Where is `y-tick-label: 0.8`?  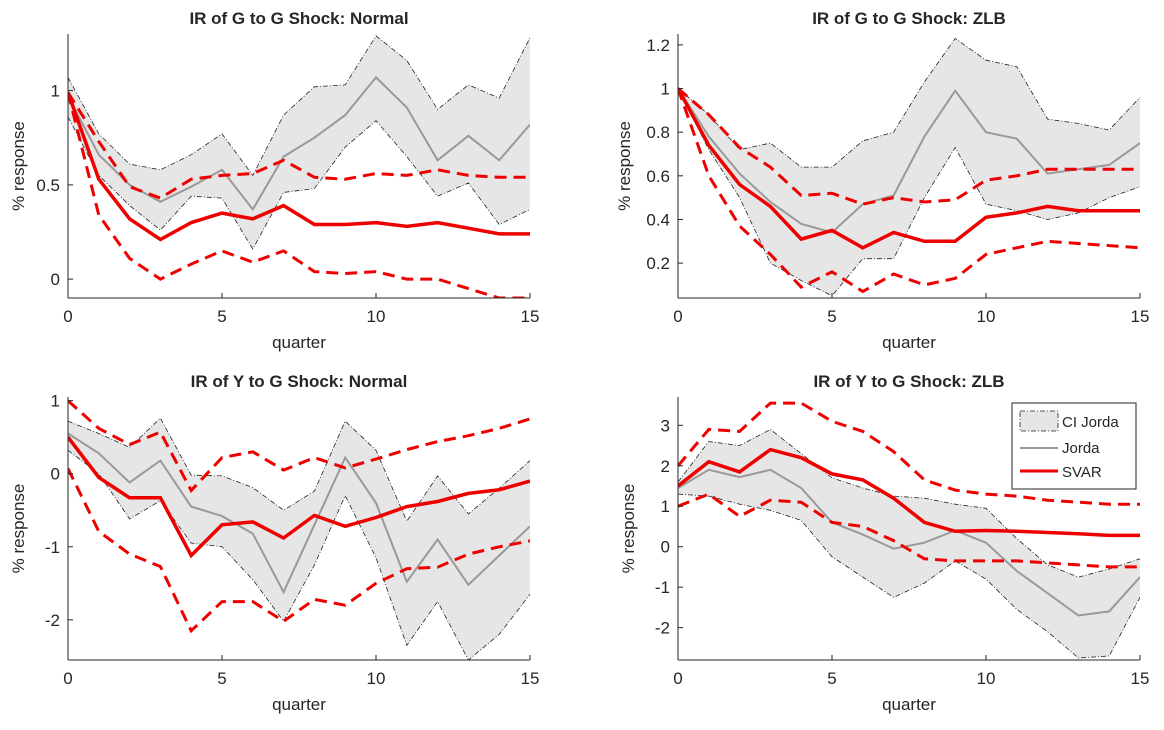 y-tick-label: 0.8 is located at coordinates (658, 132).